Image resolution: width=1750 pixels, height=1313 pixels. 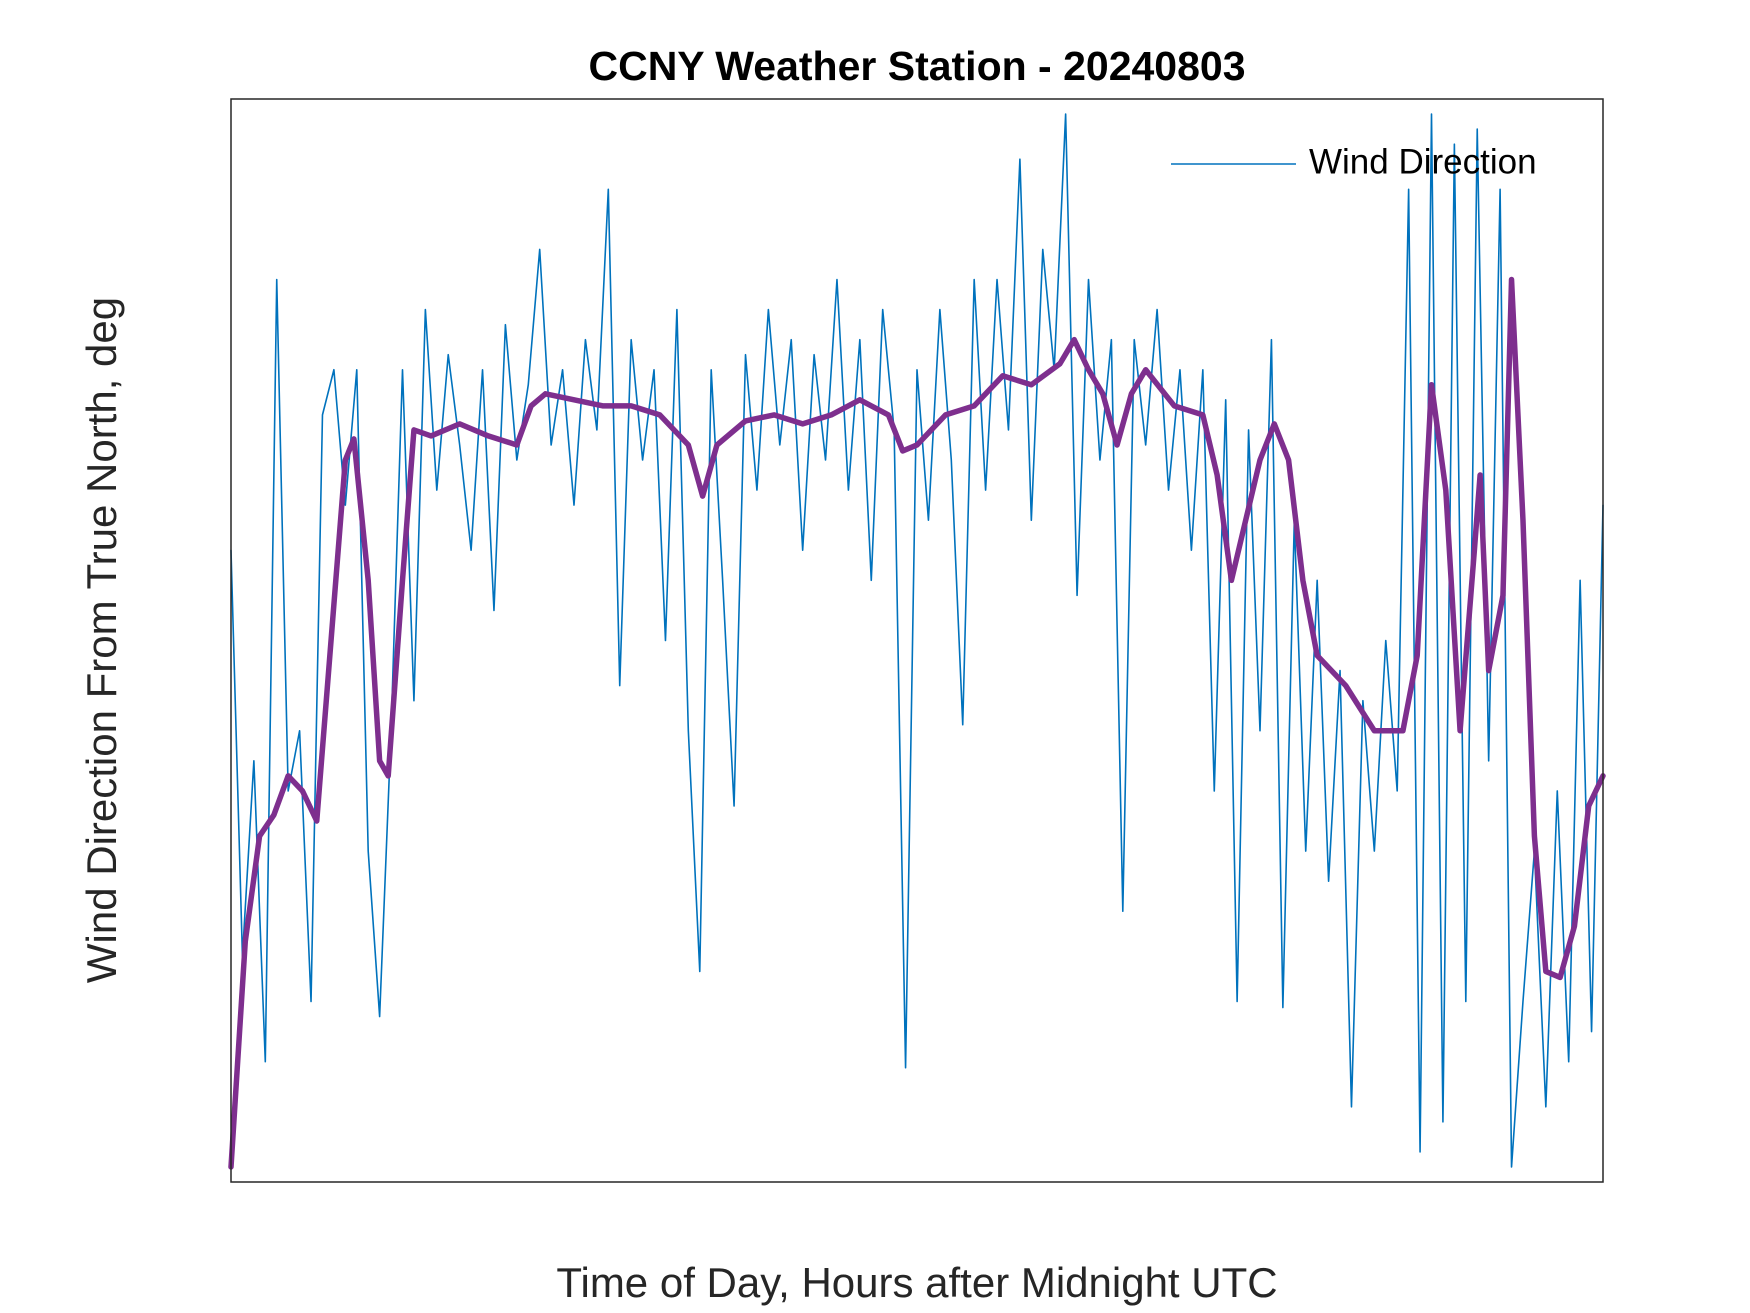 I want to click on legend-label: Wind Direction, so click(x=1423, y=161).